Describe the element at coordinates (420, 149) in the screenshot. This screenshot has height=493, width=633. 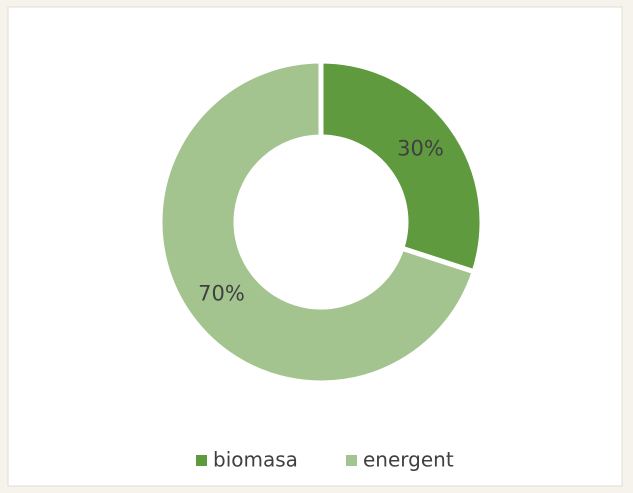
I see `data-label: 30%` at that location.